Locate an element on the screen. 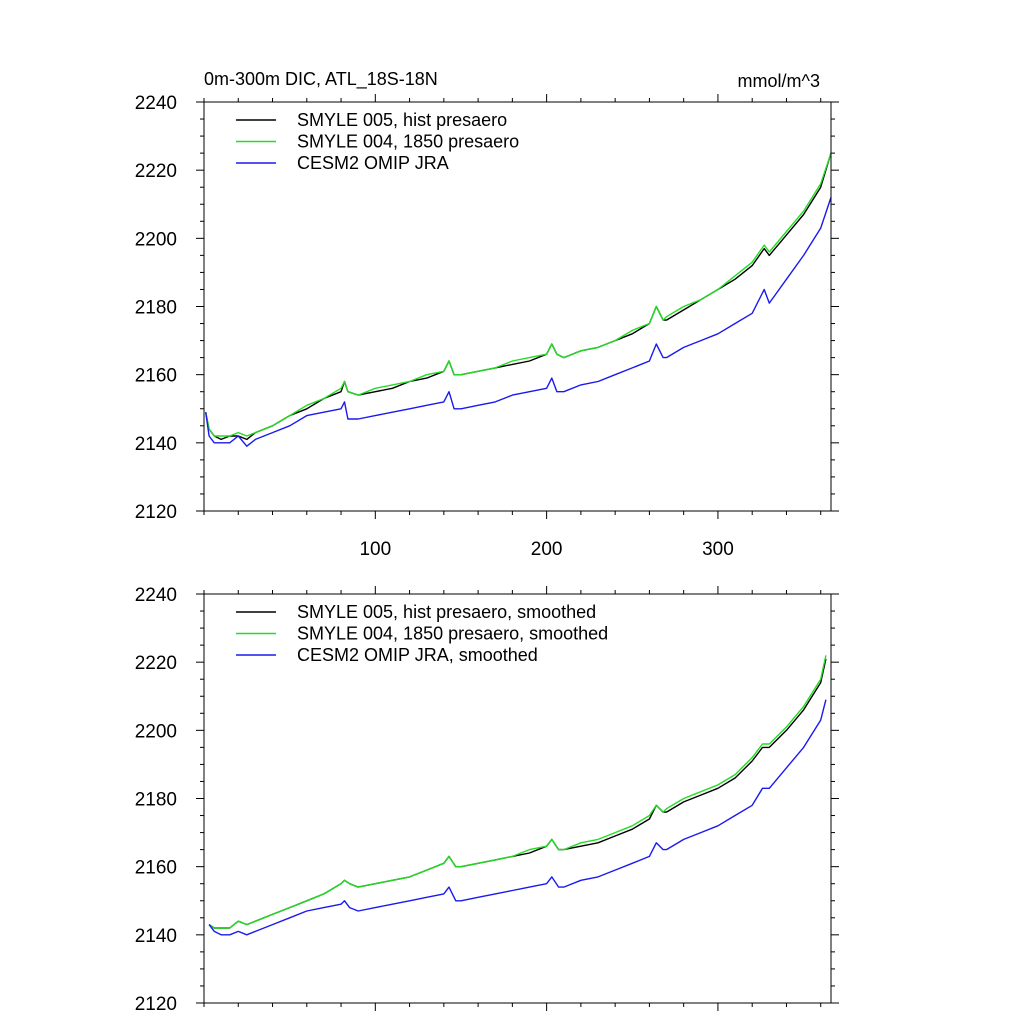 The width and height of the screenshot is (1024, 1024). x-tick-label: 300 is located at coordinates (718, 549).